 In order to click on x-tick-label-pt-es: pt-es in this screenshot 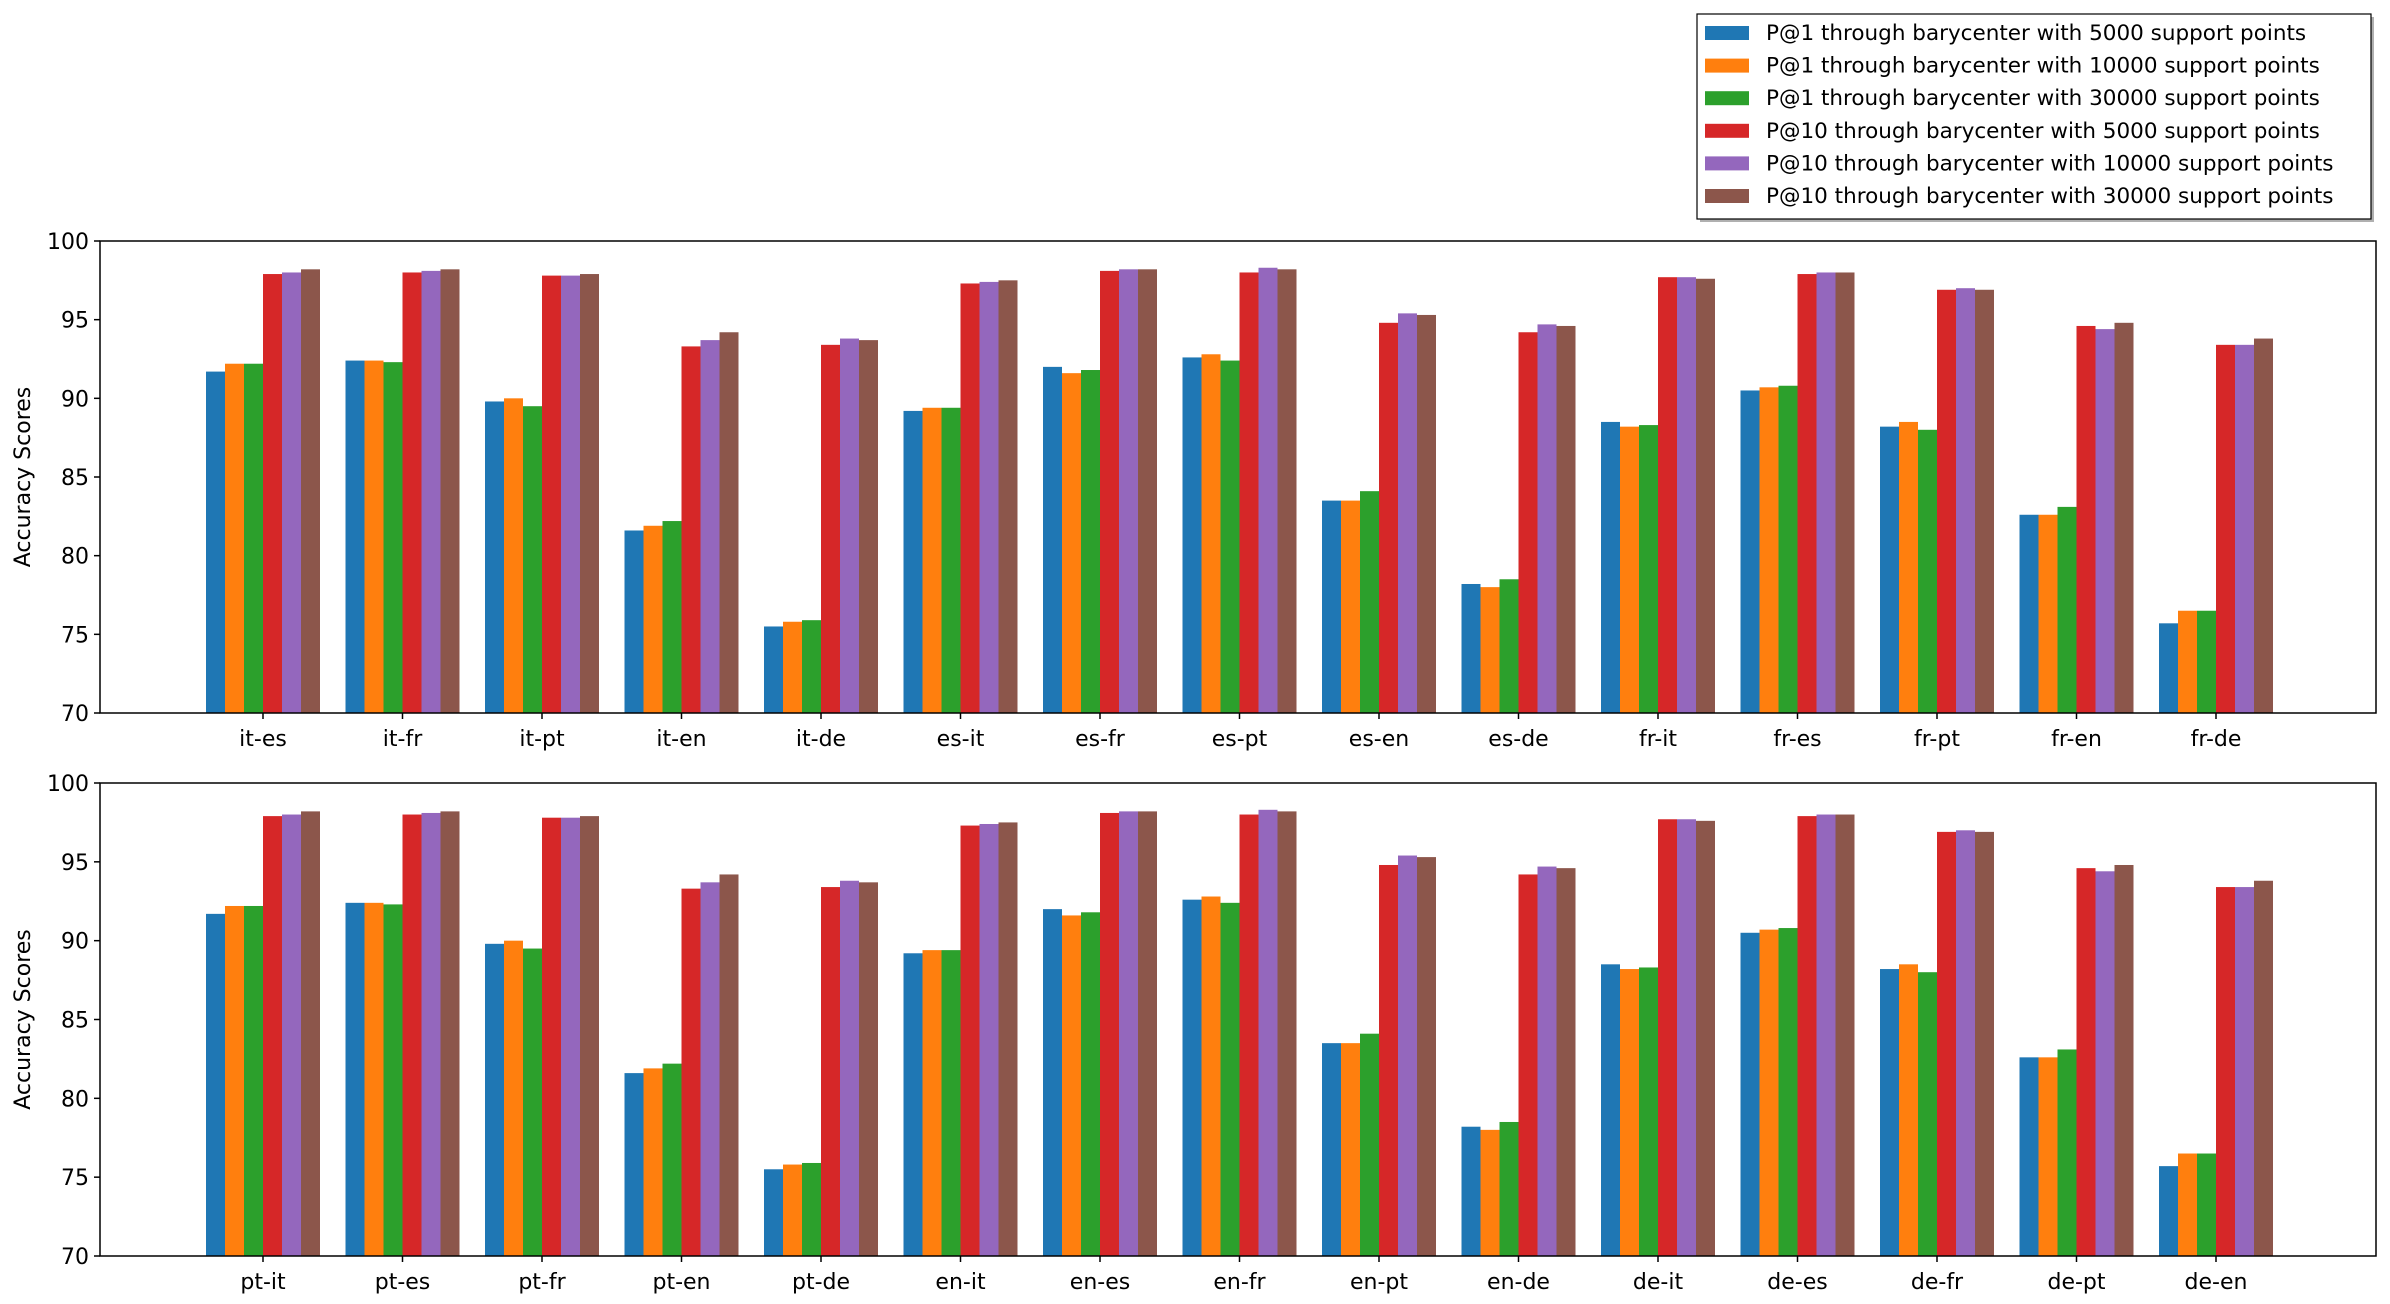, I will do `click(403, 1282)`.